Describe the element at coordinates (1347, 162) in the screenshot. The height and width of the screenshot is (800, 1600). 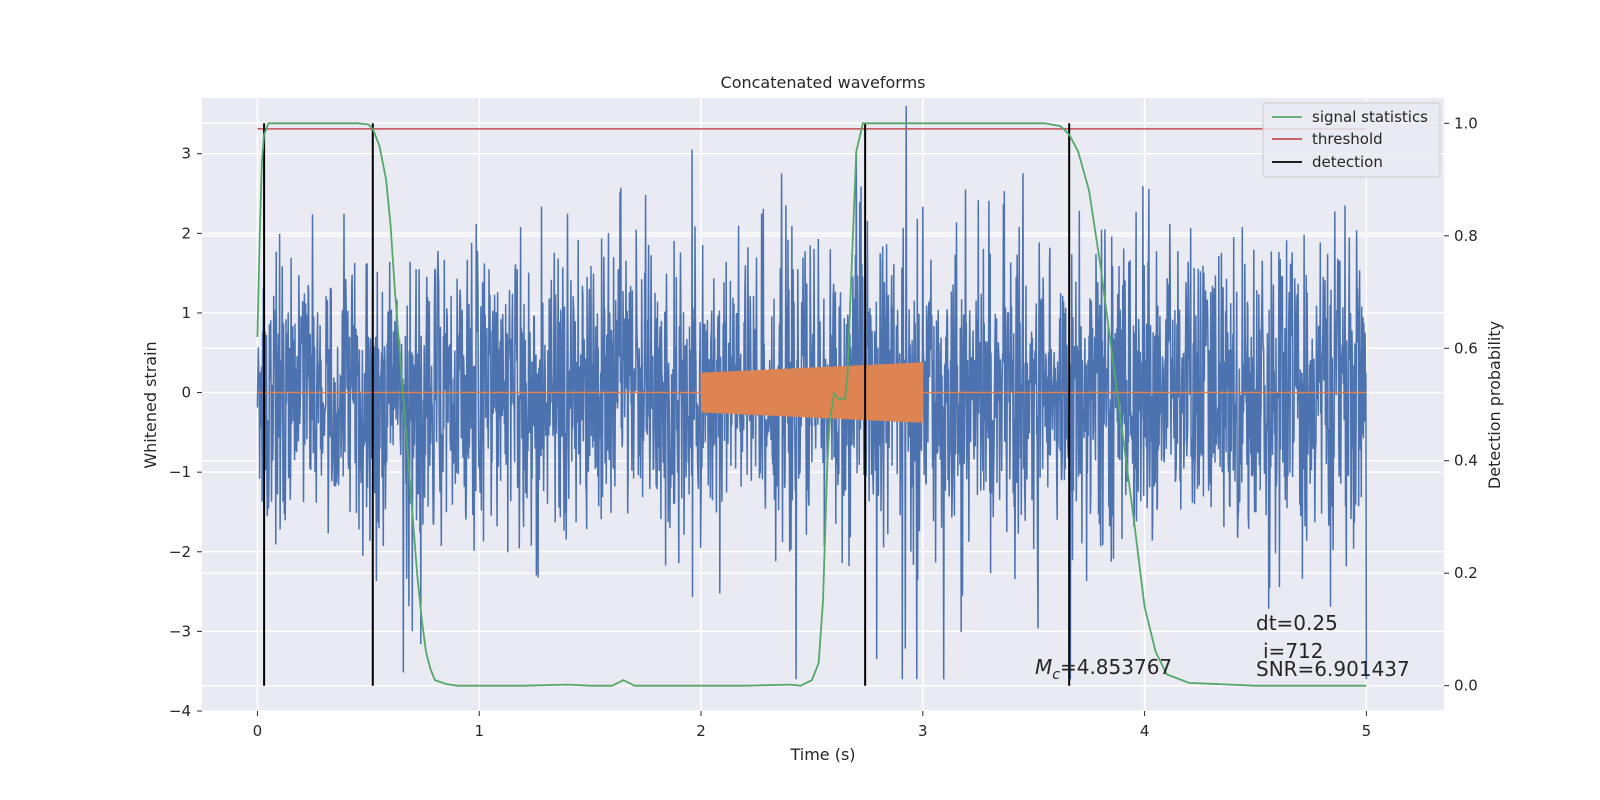
I see `legend-label-detection: detection` at that location.